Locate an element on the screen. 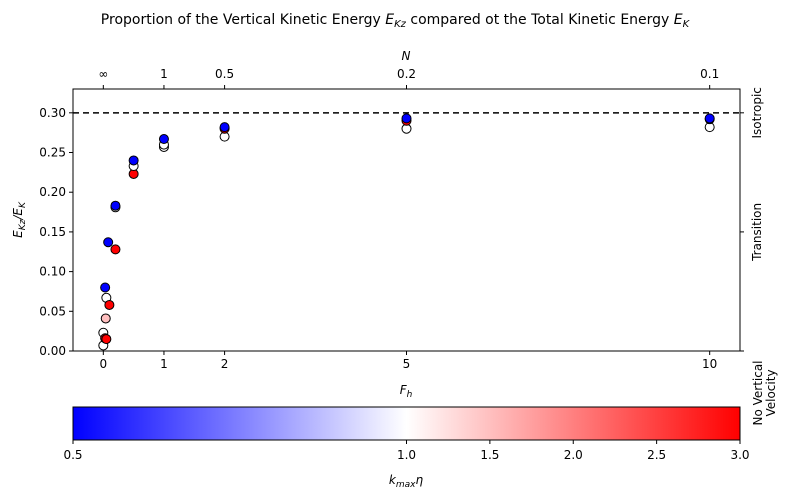  top-axis-label: N is located at coordinates (406, 56).